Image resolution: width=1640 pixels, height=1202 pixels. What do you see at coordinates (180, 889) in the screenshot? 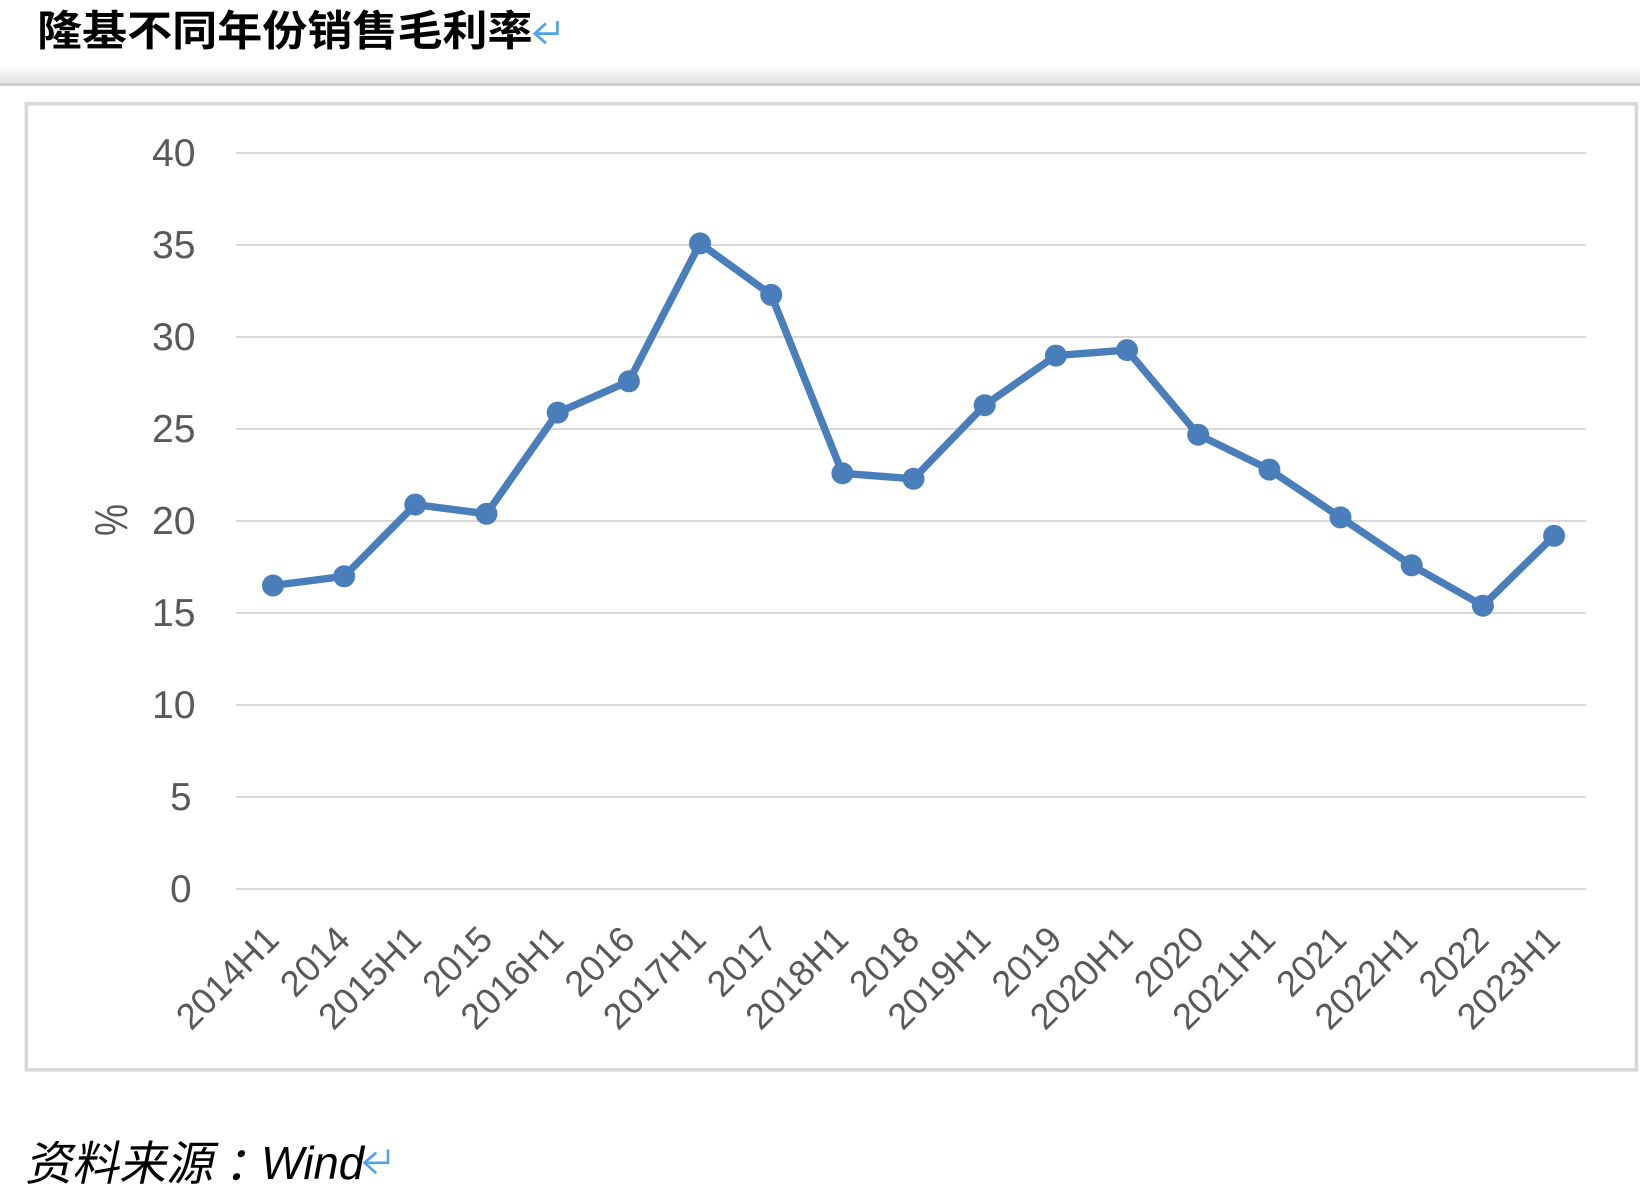
I see `svg-text: 0` at bounding box center [180, 889].